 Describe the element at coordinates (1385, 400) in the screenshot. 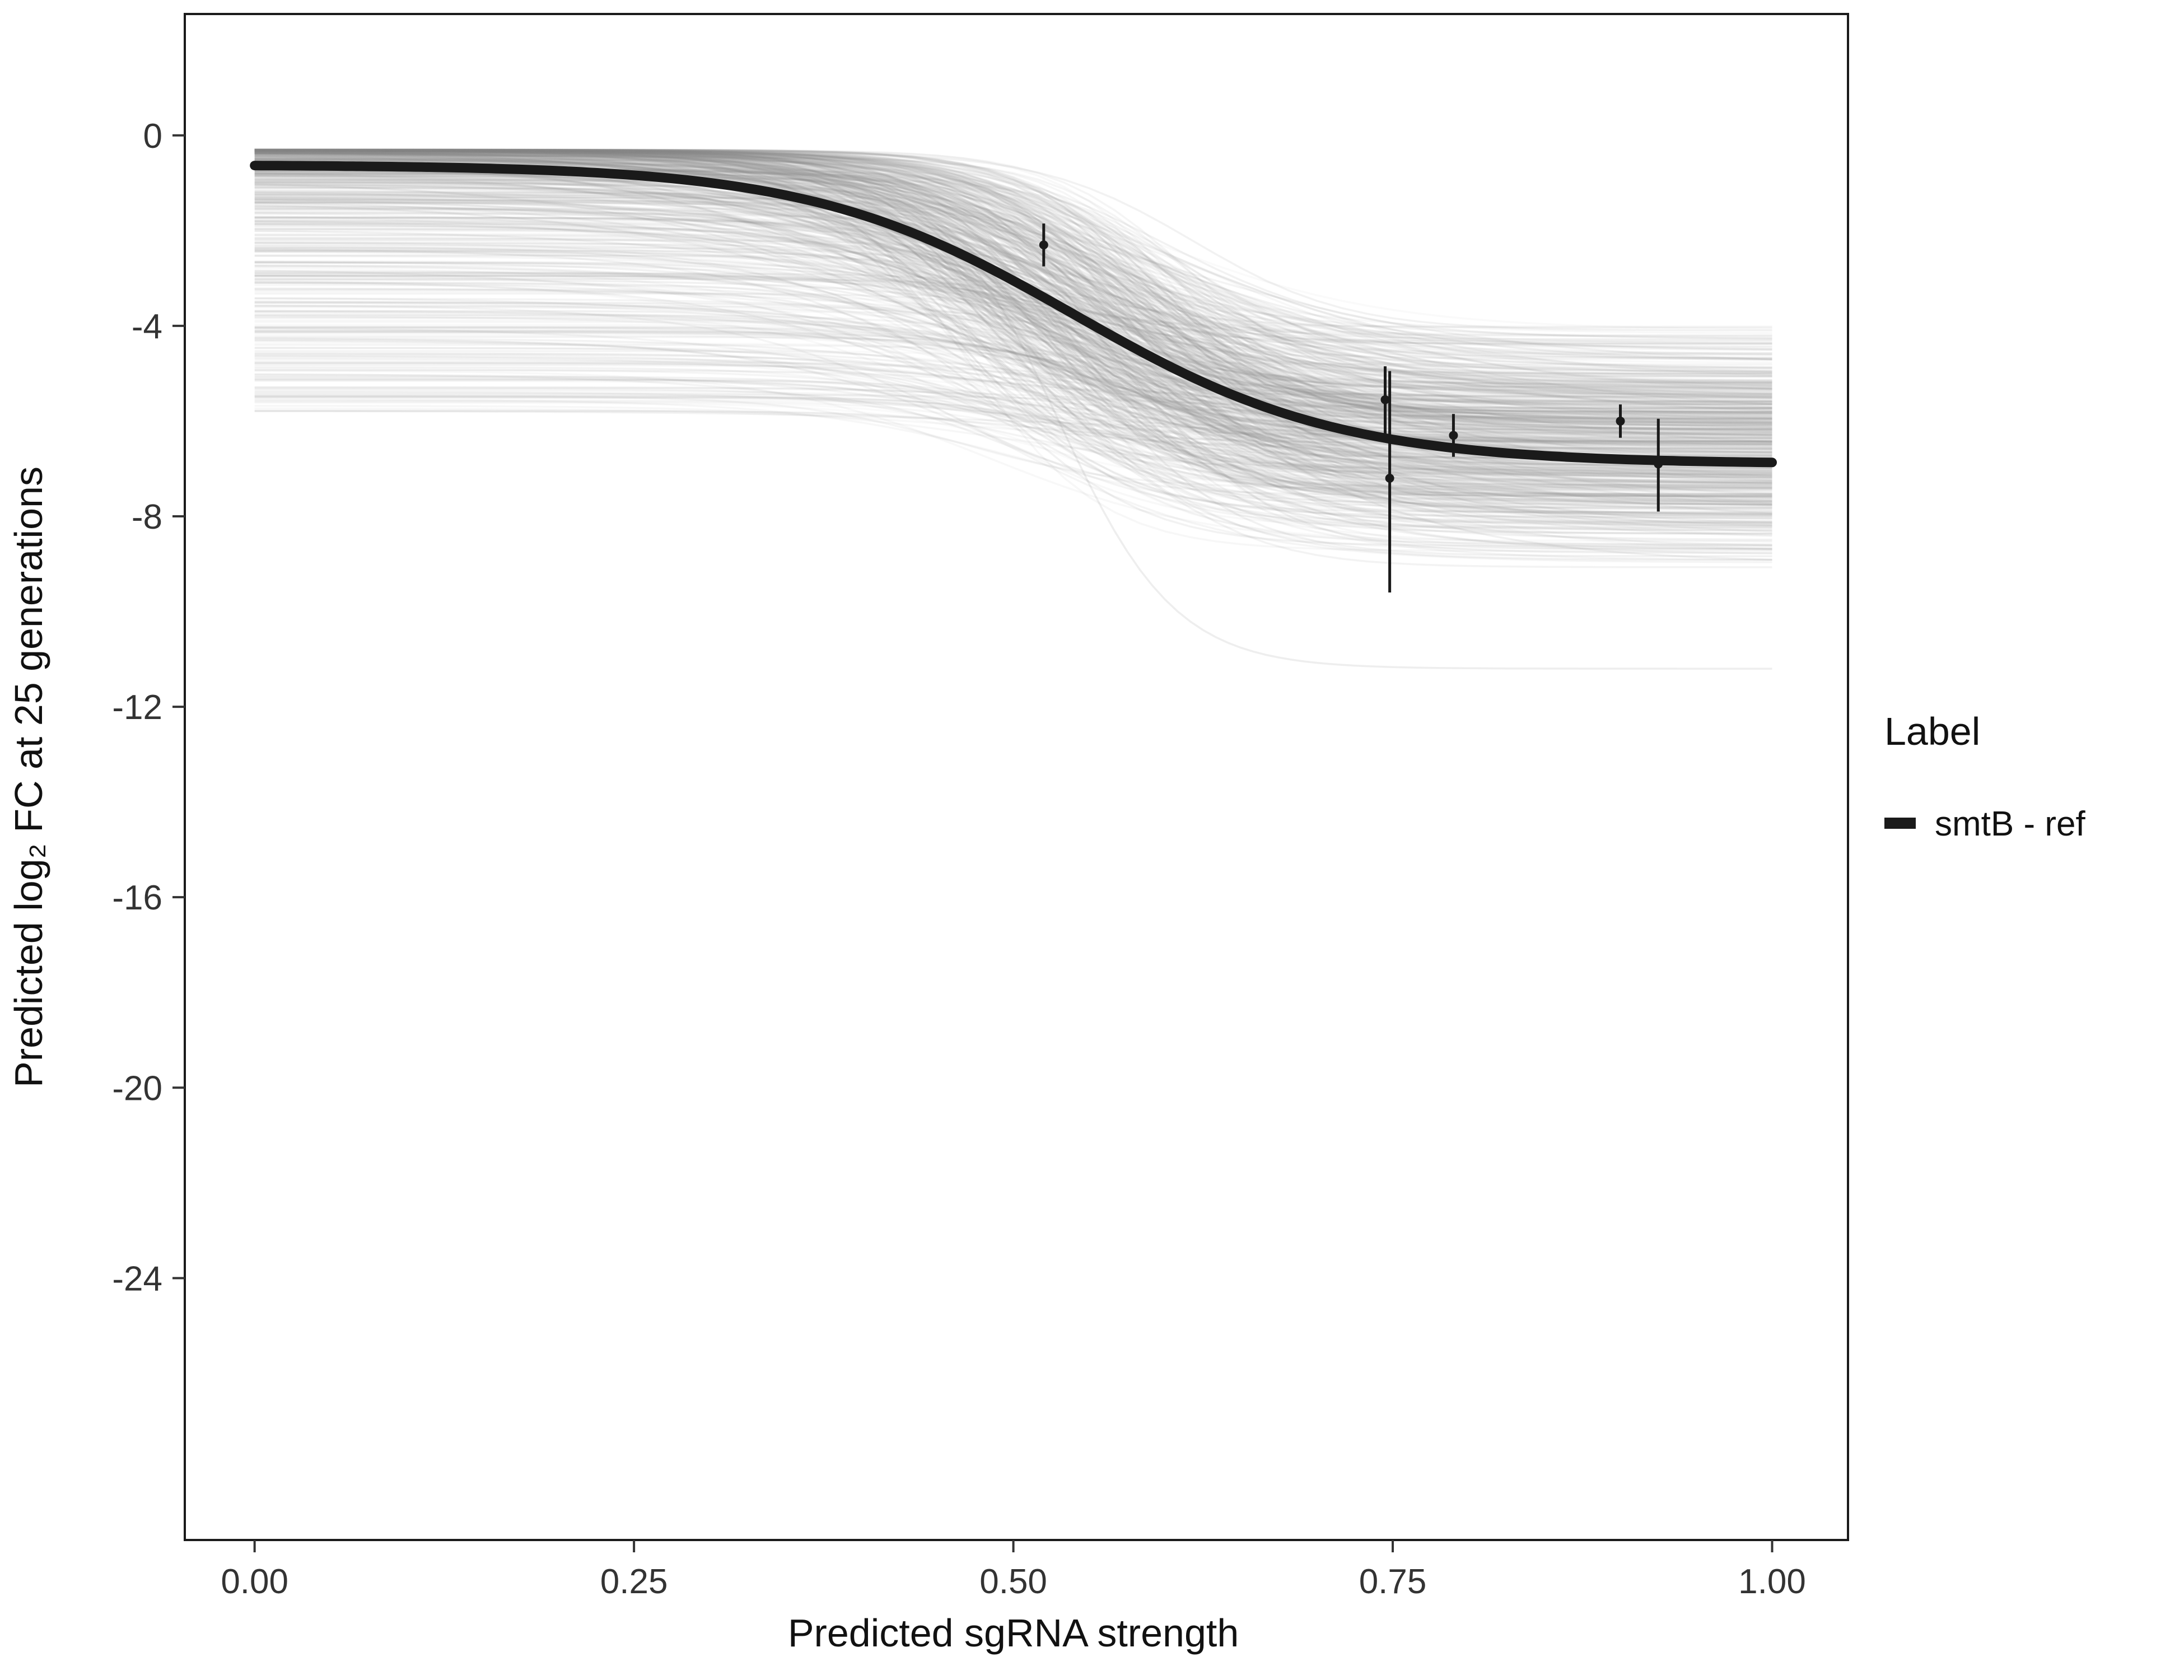

I see `data-point` at that location.